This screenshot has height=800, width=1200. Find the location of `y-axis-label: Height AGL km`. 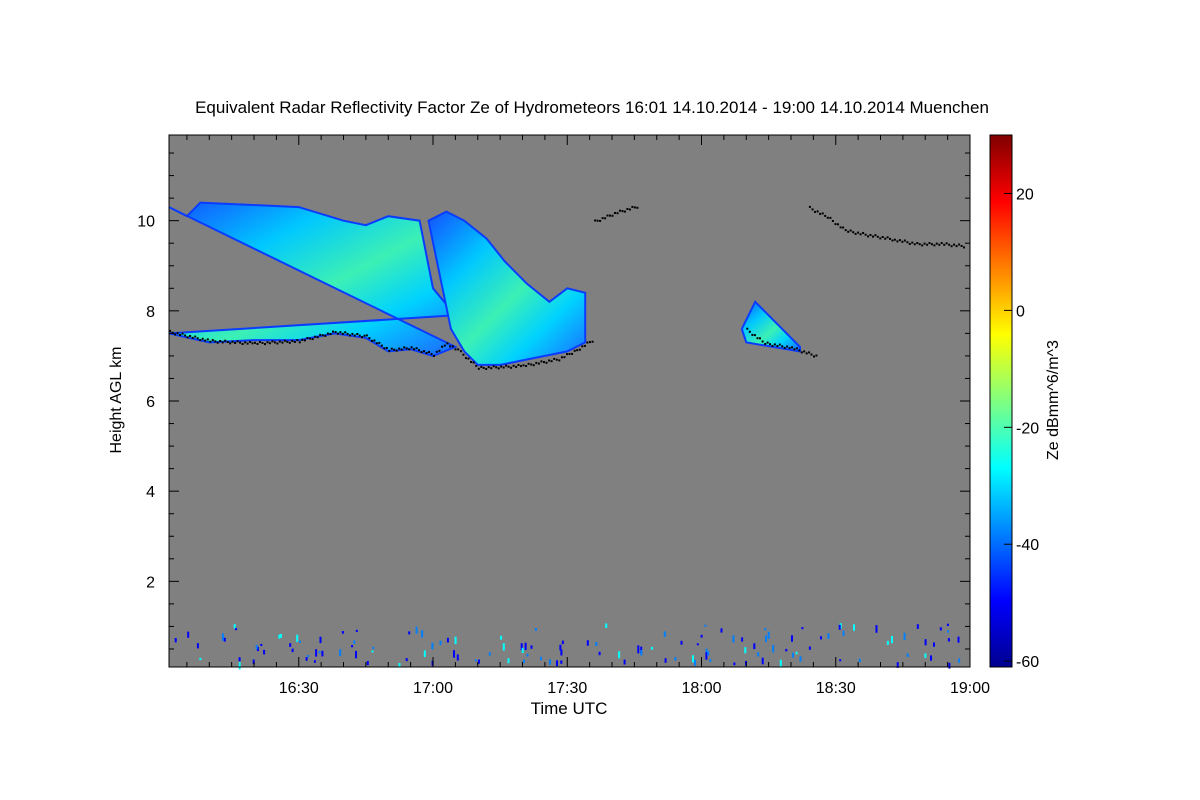

y-axis-label: Height AGL km is located at coordinates (116, 399).